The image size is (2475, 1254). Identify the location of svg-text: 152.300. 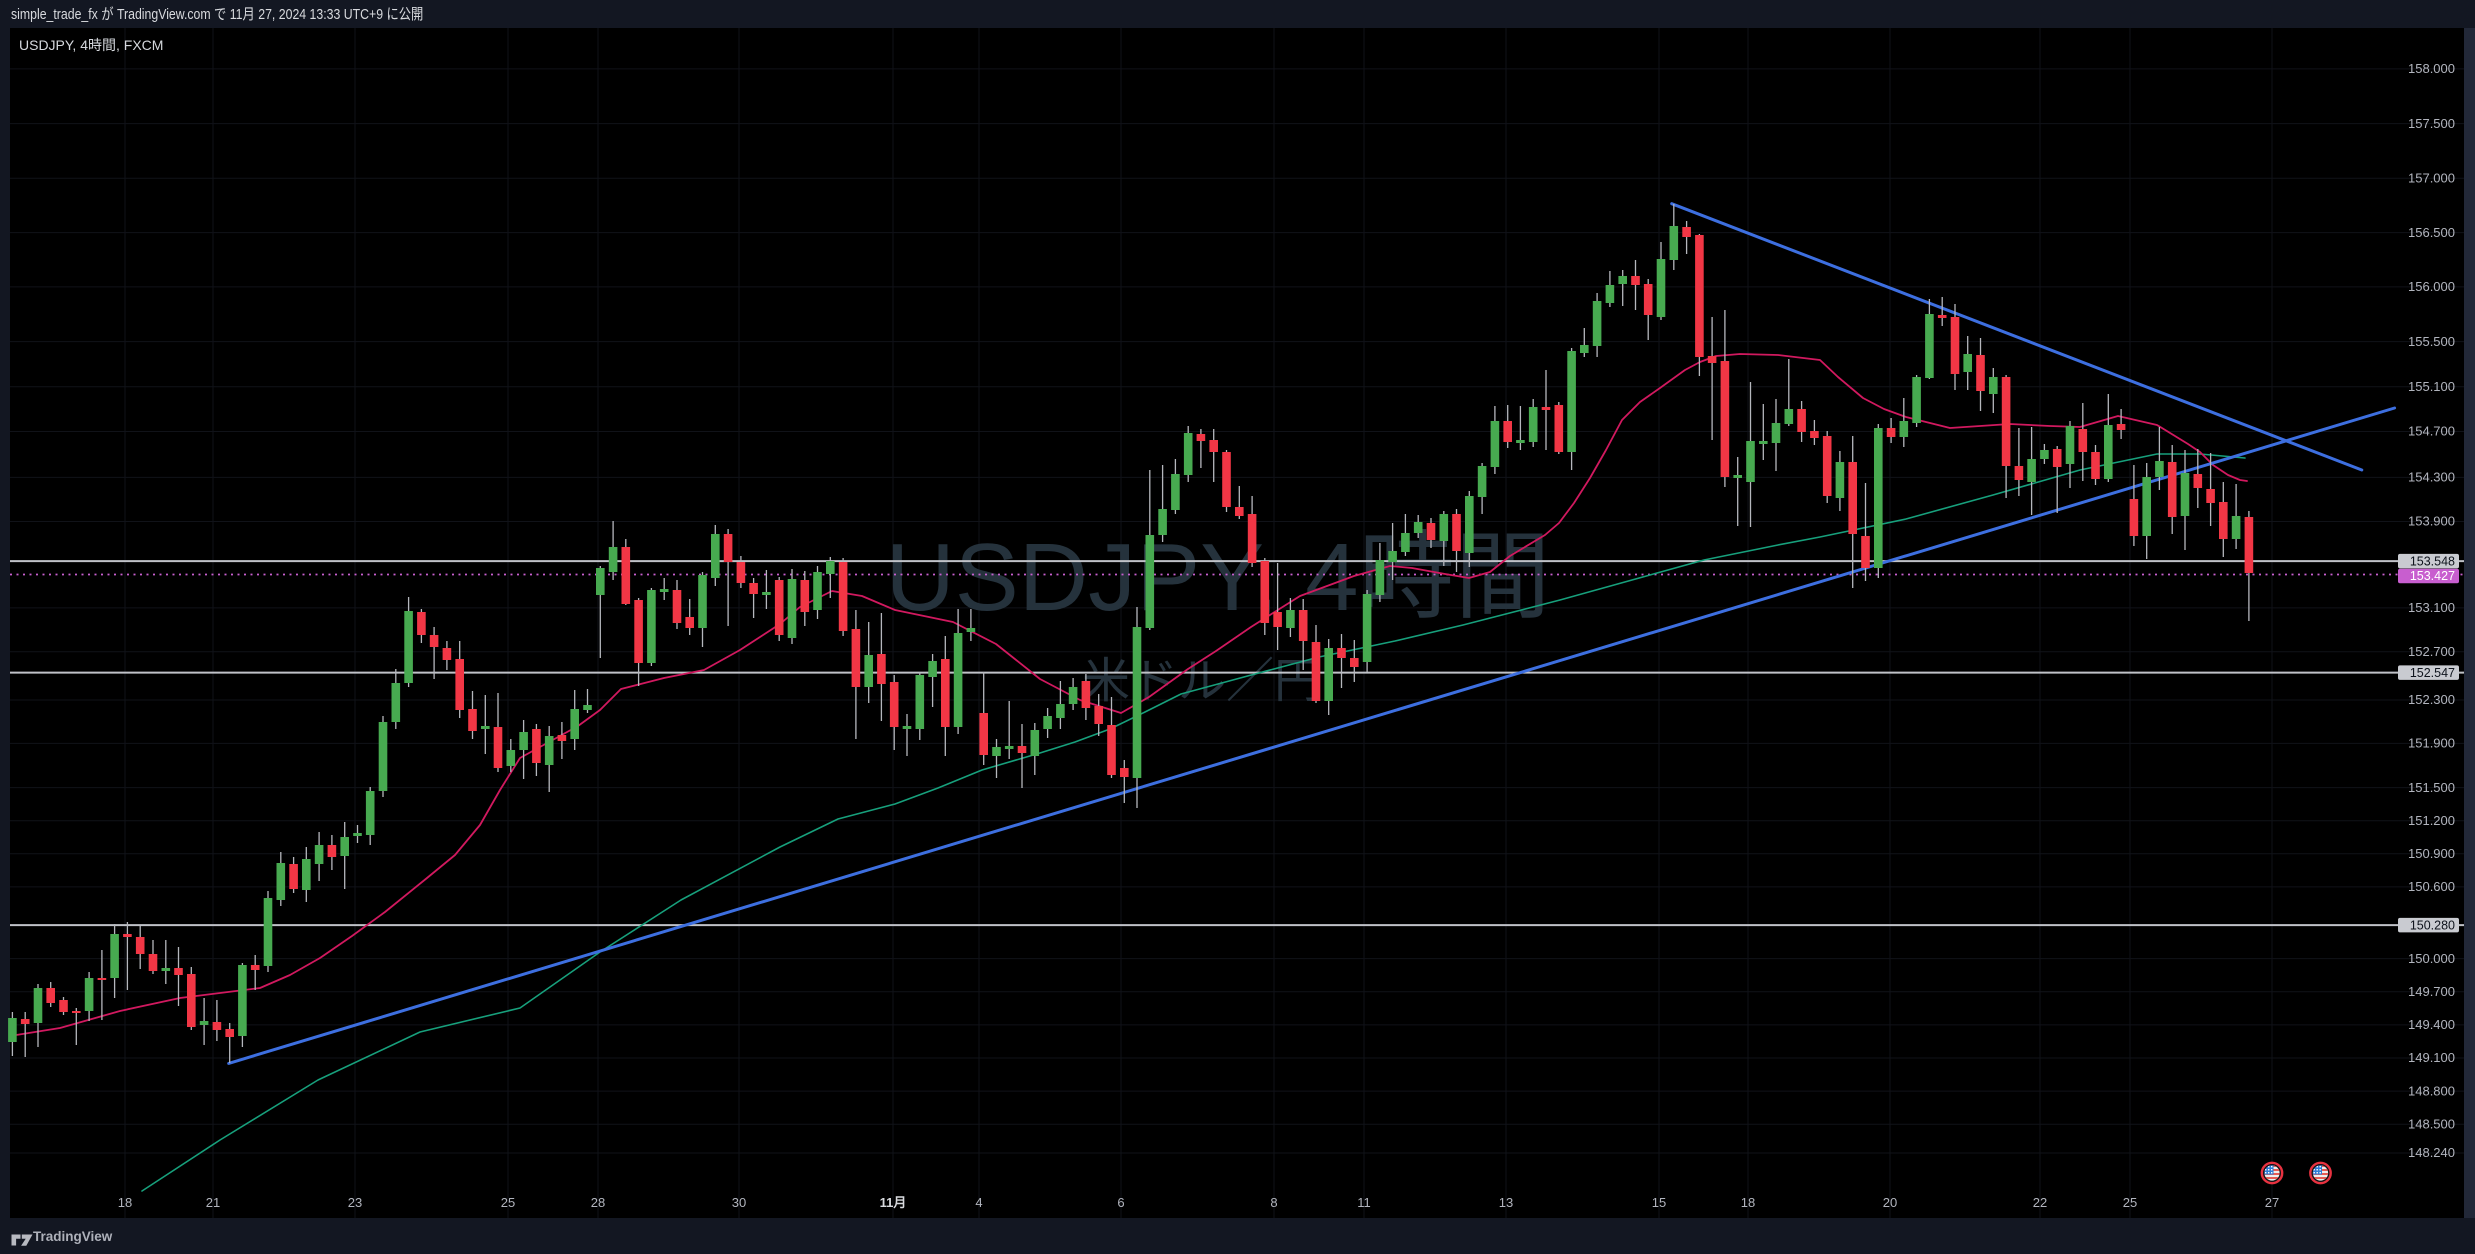
(2431, 699).